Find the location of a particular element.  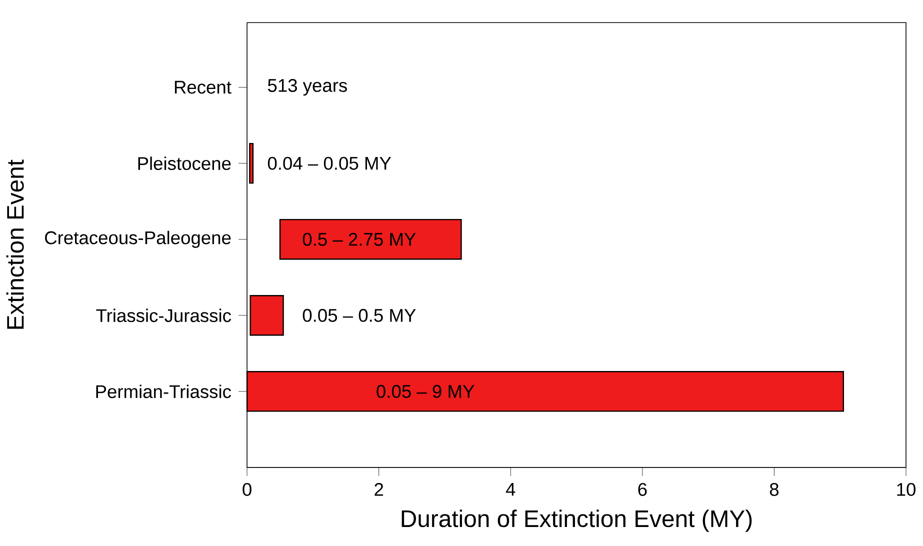

annotation: 0.5 – 2.75 MY is located at coordinates (359, 239).